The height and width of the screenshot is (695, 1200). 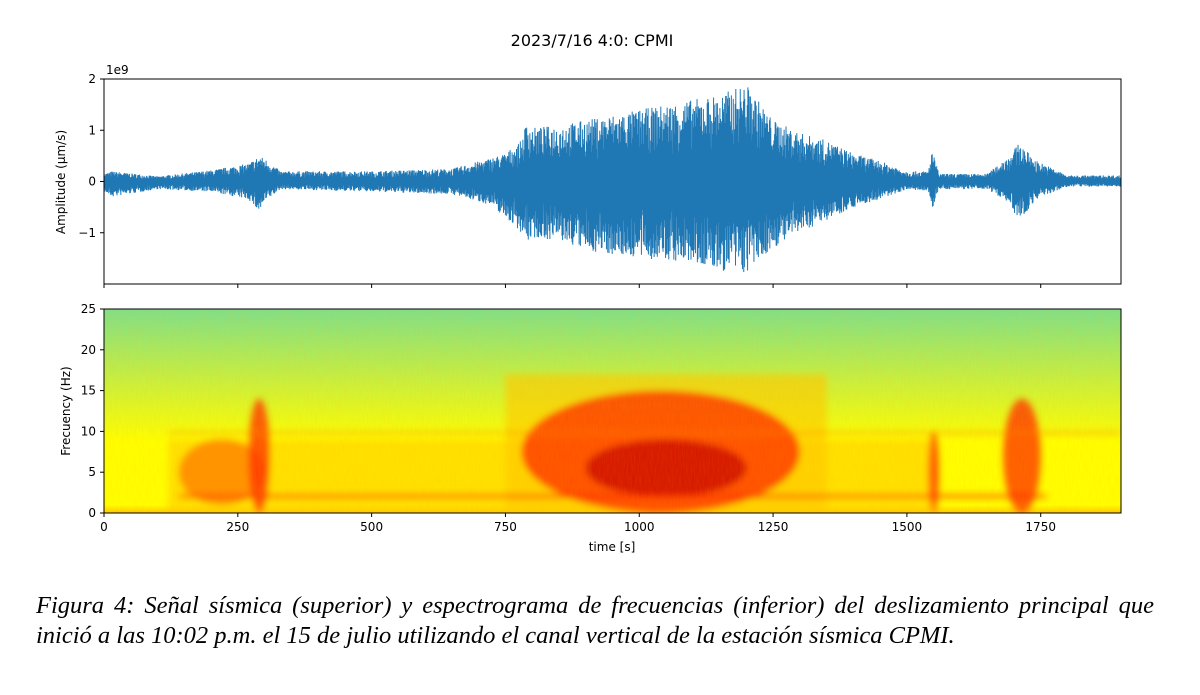 I want to click on spectrogram-x-tick-label: 1500, so click(x=907, y=527).